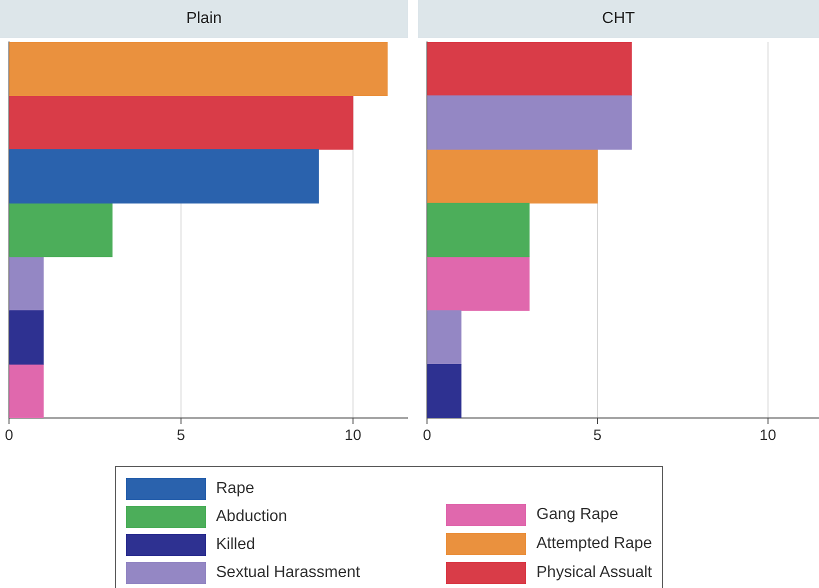 Image resolution: width=819 pixels, height=588 pixels. What do you see at coordinates (577, 515) in the screenshot?
I see `legend-label: Gang Rape` at bounding box center [577, 515].